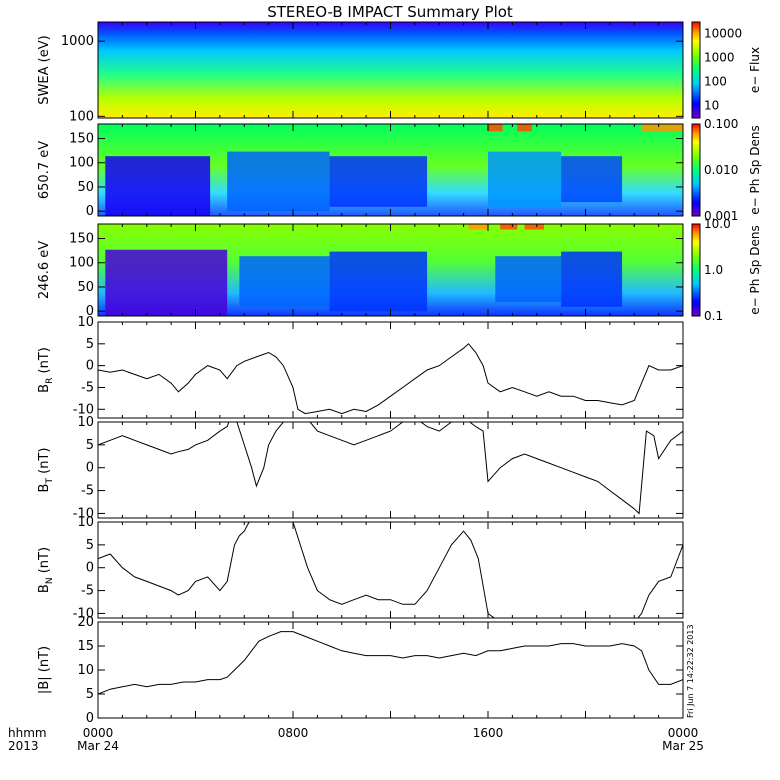  Describe the element at coordinates (23, 746) in the screenshot. I see `time-axis-row2-label: 2013` at that location.